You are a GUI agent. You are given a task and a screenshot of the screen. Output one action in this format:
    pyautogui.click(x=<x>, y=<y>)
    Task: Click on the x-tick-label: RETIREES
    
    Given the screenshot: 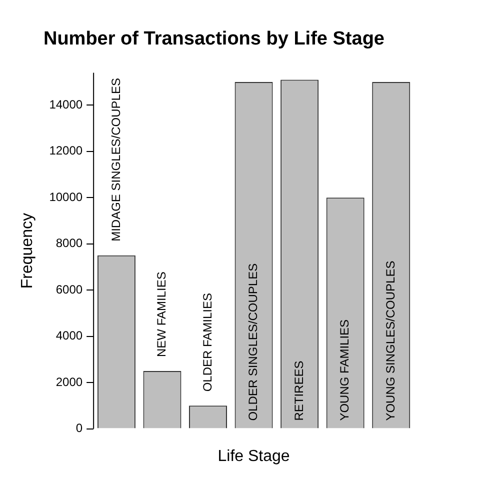 What is the action you would take?
    pyautogui.click(x=299, y=390)
    